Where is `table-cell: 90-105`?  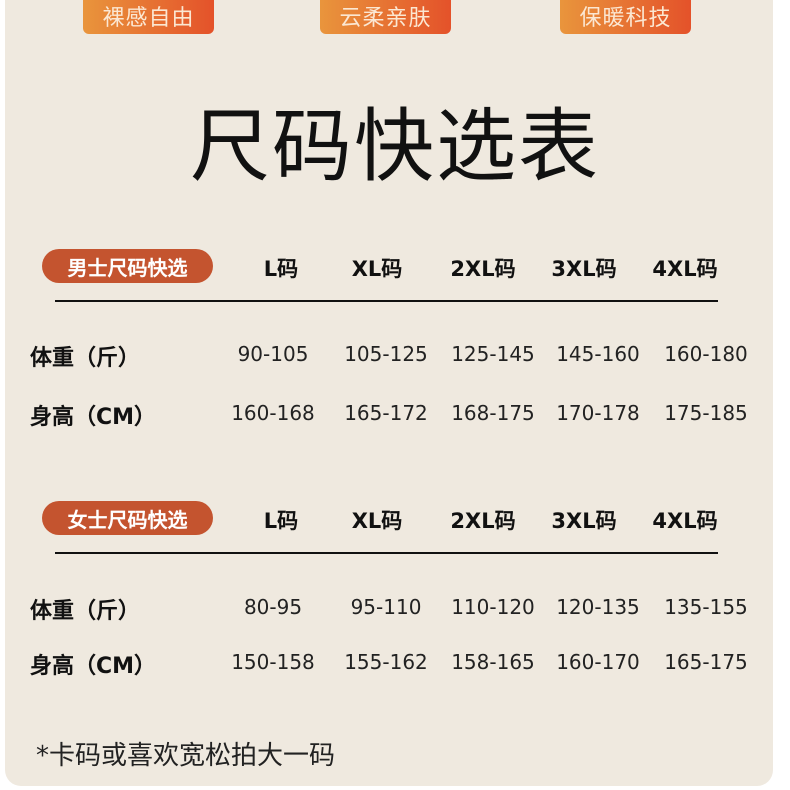 table-cell: 90-105 is located at coordinates (273, 354).